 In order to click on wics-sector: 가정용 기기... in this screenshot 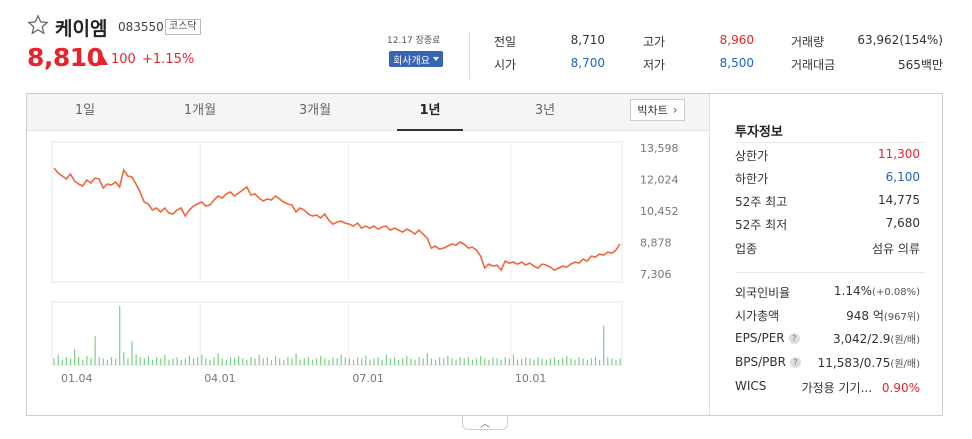, I will do `click(837, 388)`.